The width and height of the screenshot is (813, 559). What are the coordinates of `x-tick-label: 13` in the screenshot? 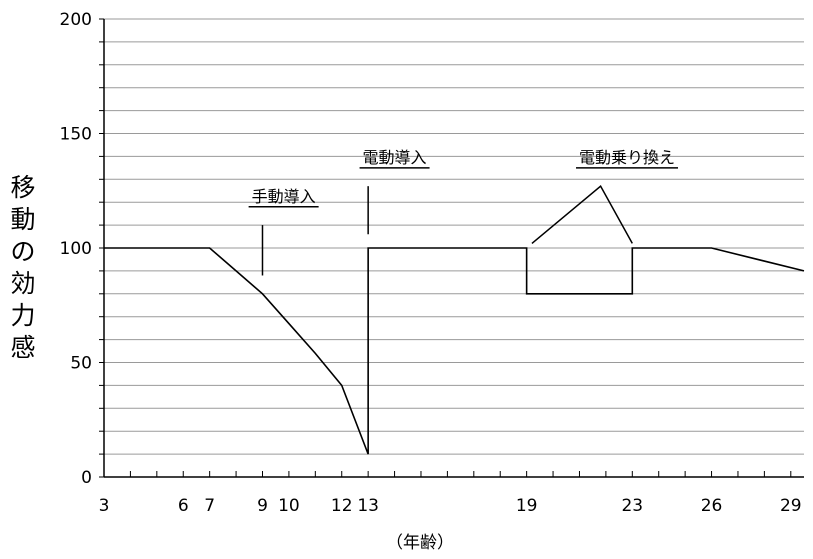 It's located at (368, 506).